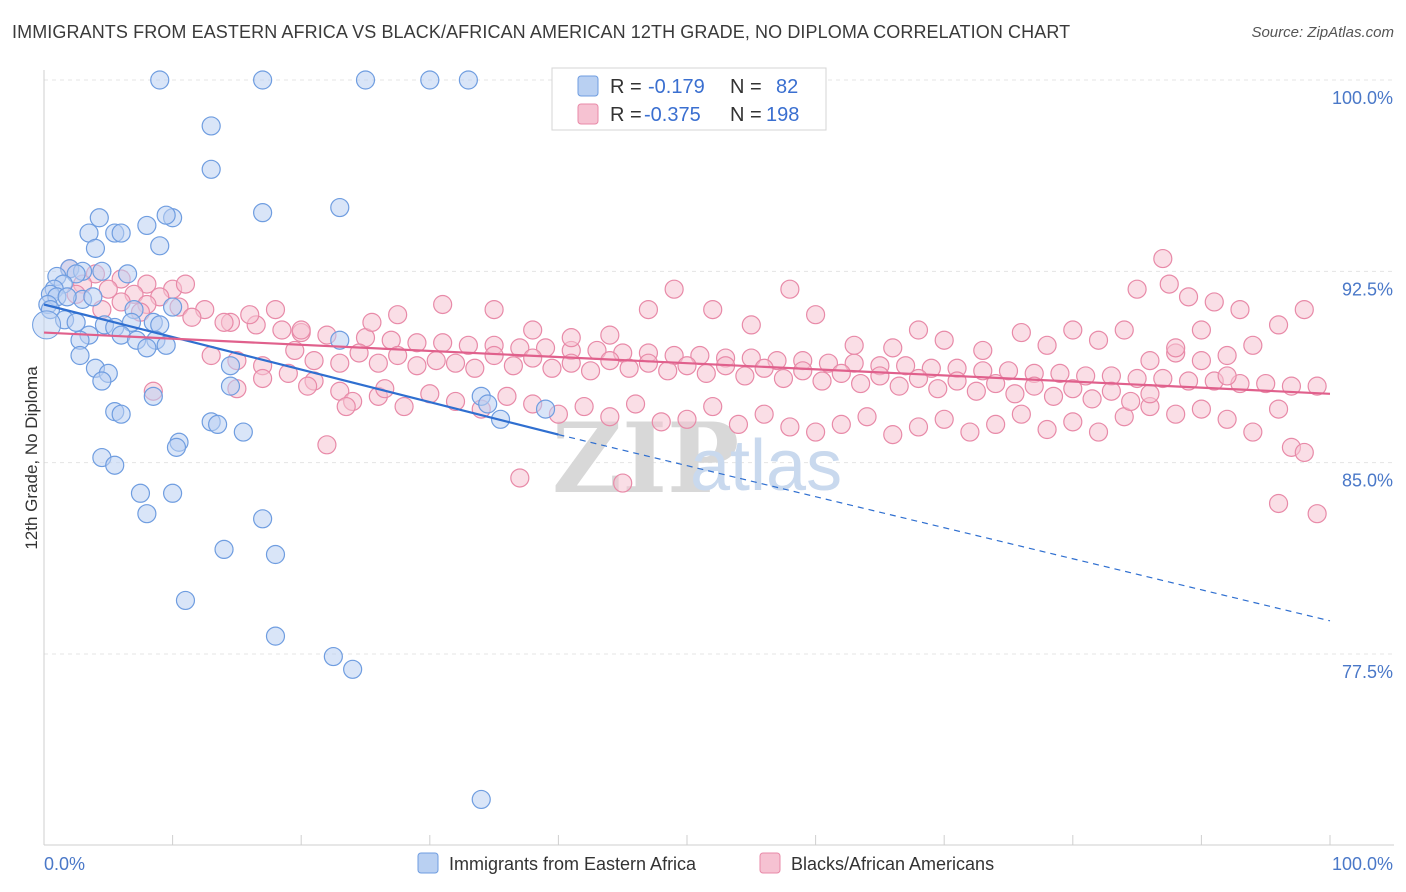 This screenshot has height=892, width=1406. Describe the element at coordinates (626, 115) in the screenshot. I see `legend-r-label-pink: R =` at that location.